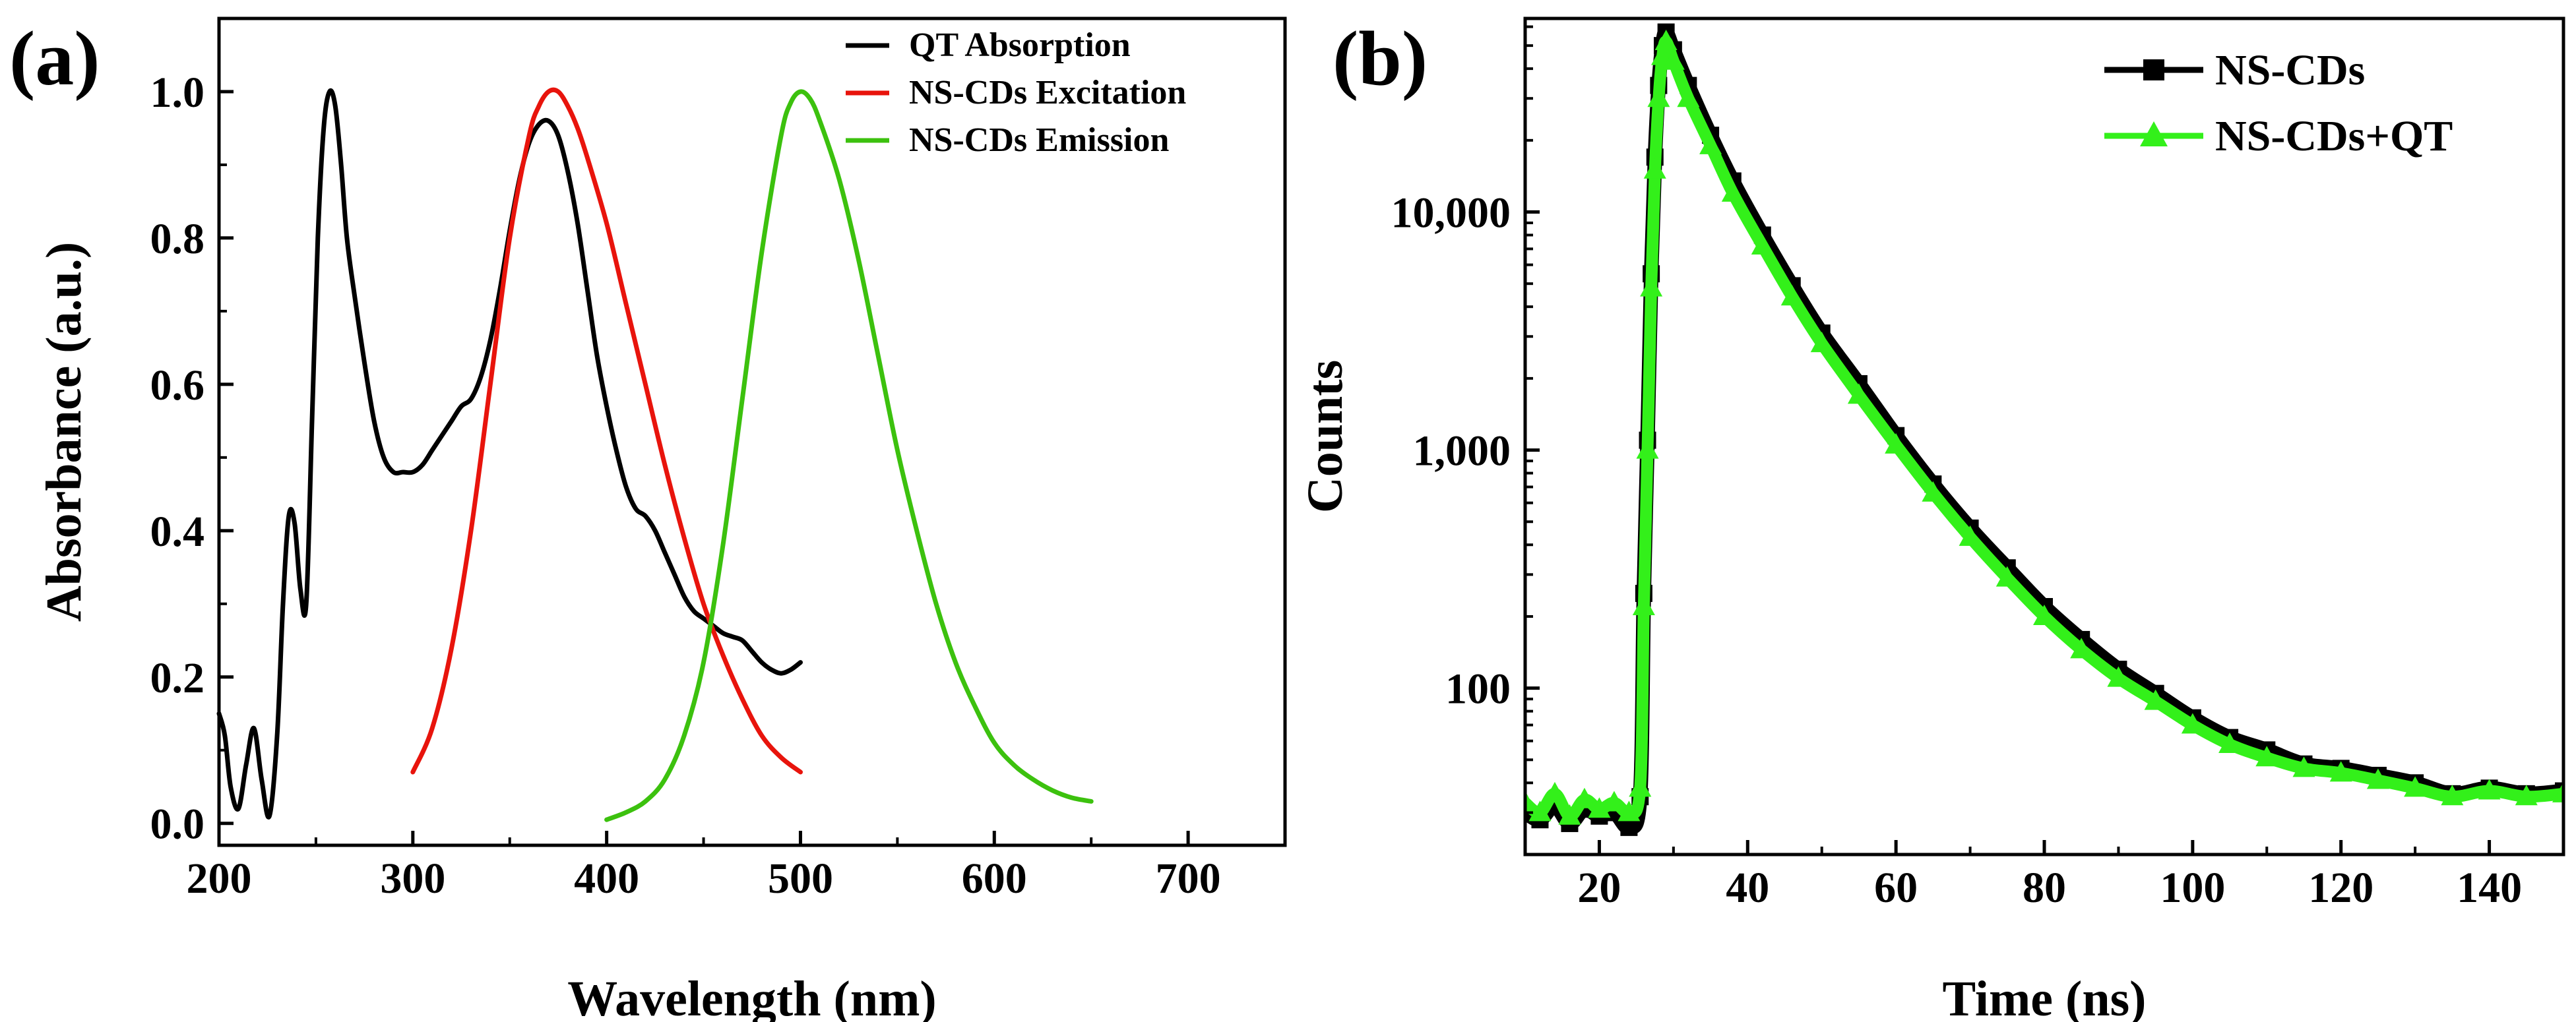  I want to click on x-axis-title: Time (ns), so click(2045, 996).